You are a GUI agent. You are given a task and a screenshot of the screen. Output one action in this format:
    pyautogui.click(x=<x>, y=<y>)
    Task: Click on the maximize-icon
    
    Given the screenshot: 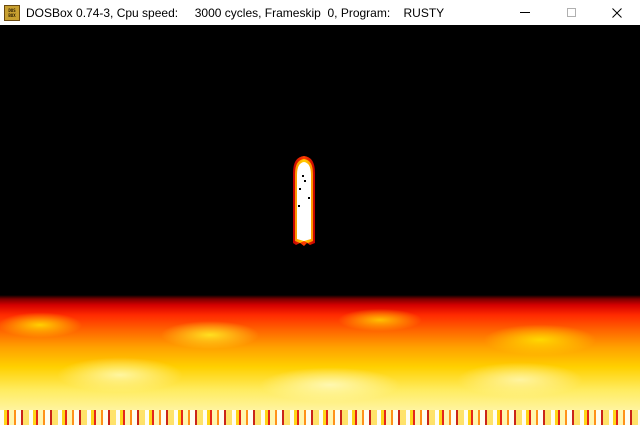 What is the action you would take?
    pyautogui.click(x=571, y=12)
    